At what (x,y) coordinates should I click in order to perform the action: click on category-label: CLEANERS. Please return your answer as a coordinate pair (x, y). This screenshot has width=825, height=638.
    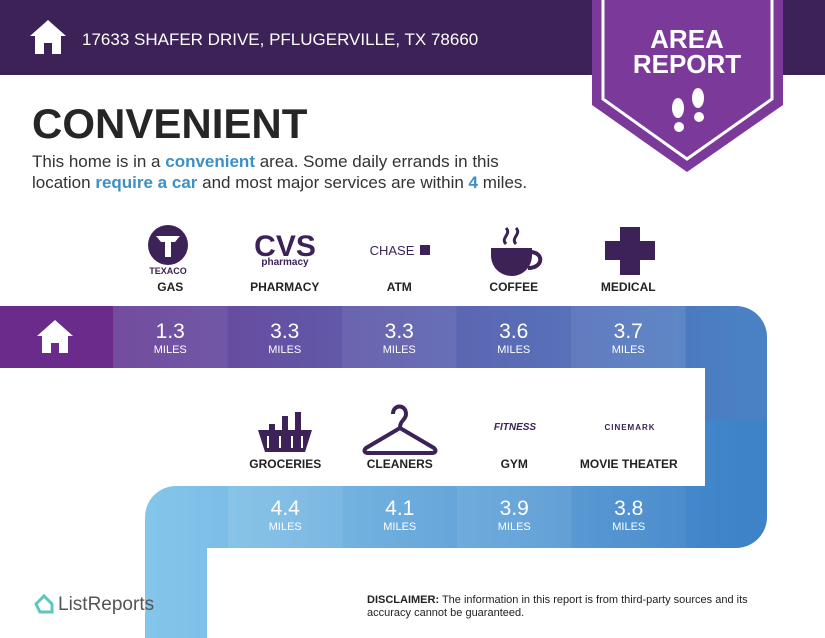
    Looking at the image, I should click on (400, 464).